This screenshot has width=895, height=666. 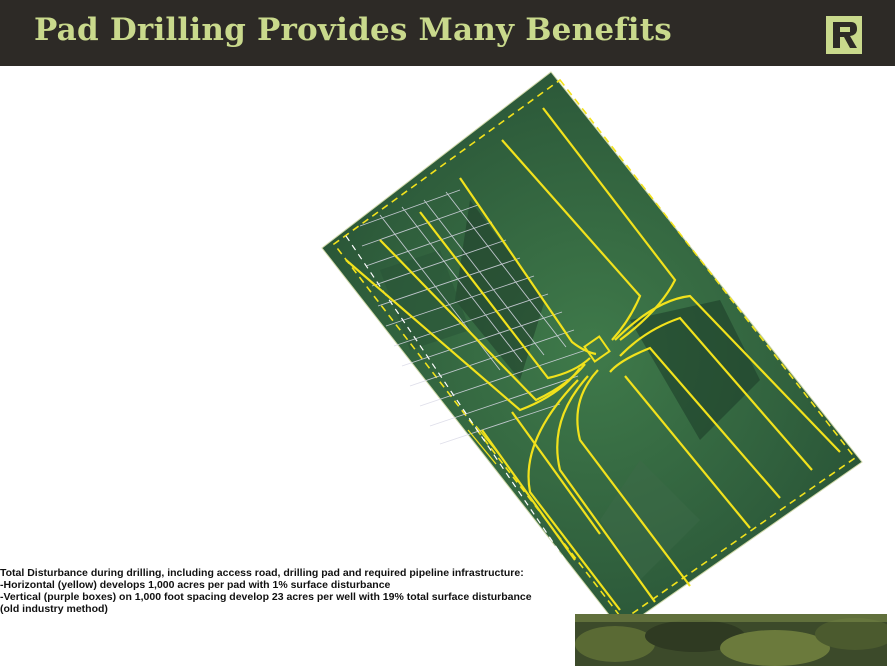 I want to click on vertical-well-grid, so click(x=473, y=317).